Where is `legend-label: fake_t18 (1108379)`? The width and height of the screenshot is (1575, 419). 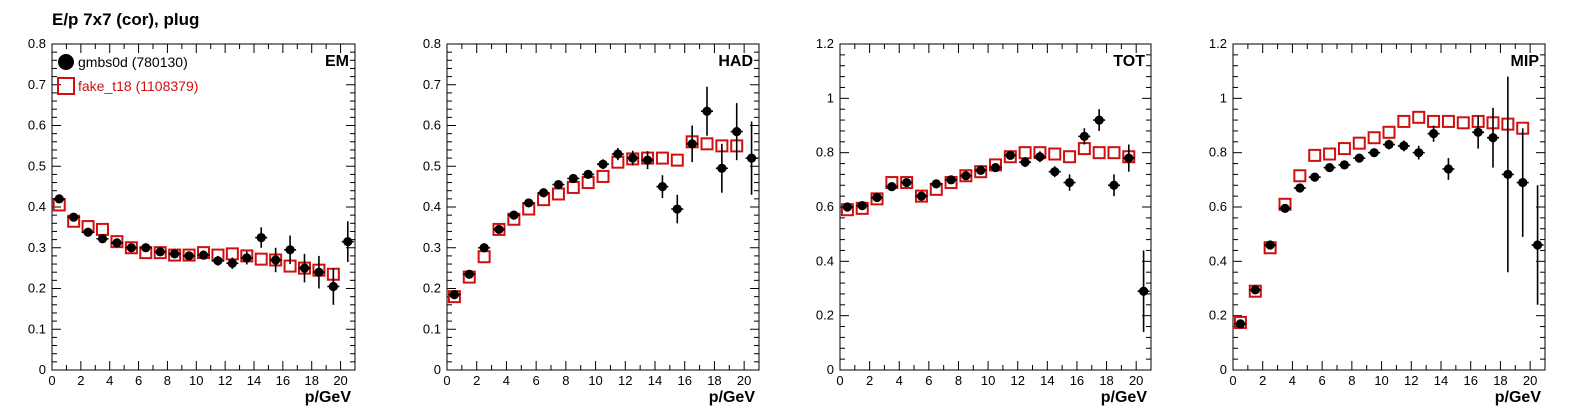
legend-label: fake_t18 (1108379) is located at coordinates (138, 86).